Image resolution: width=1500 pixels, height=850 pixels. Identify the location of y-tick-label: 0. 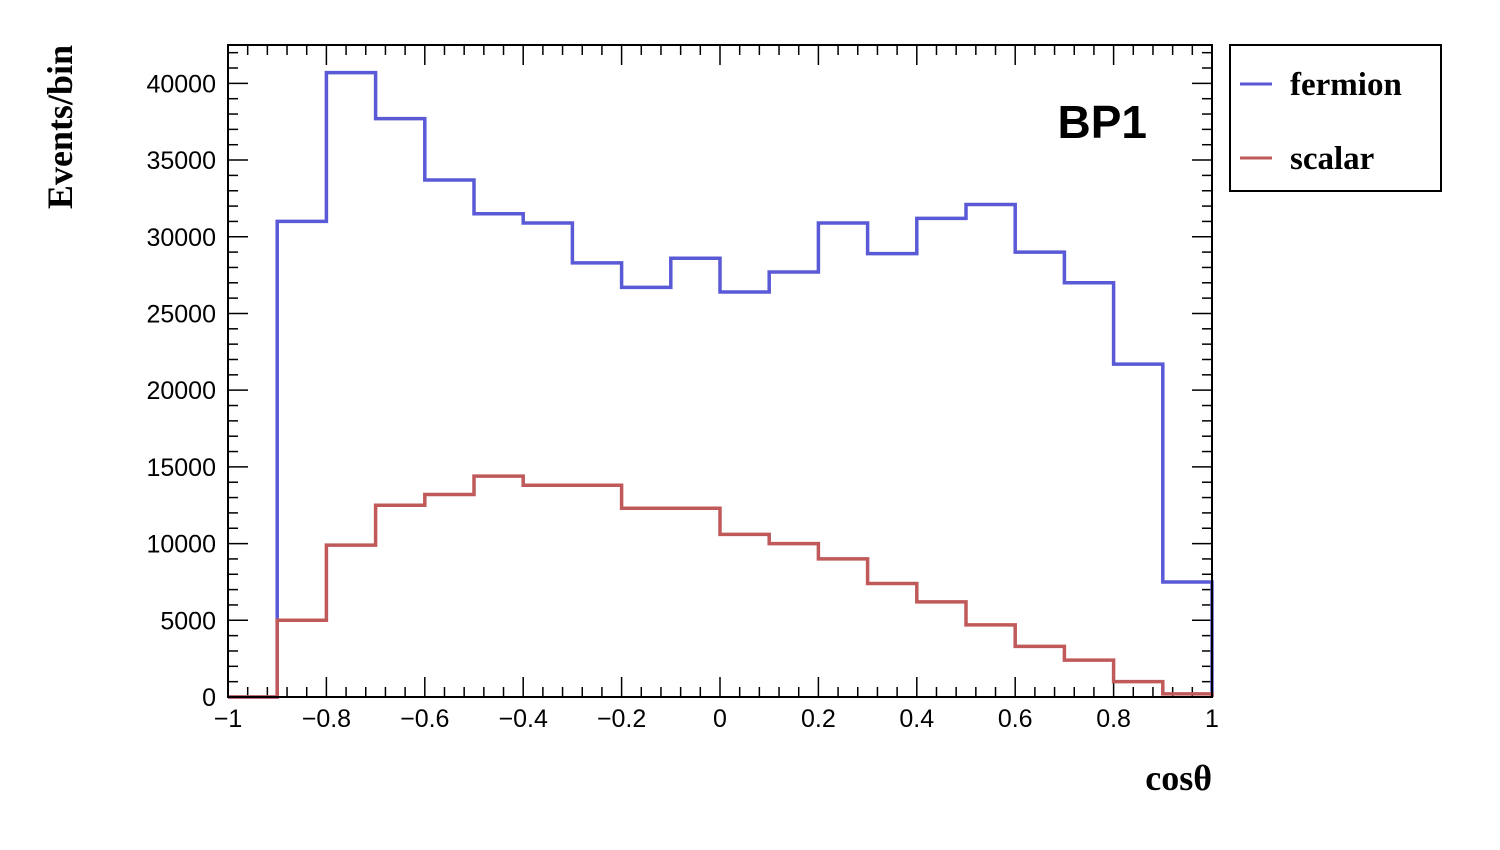
(209, 698).